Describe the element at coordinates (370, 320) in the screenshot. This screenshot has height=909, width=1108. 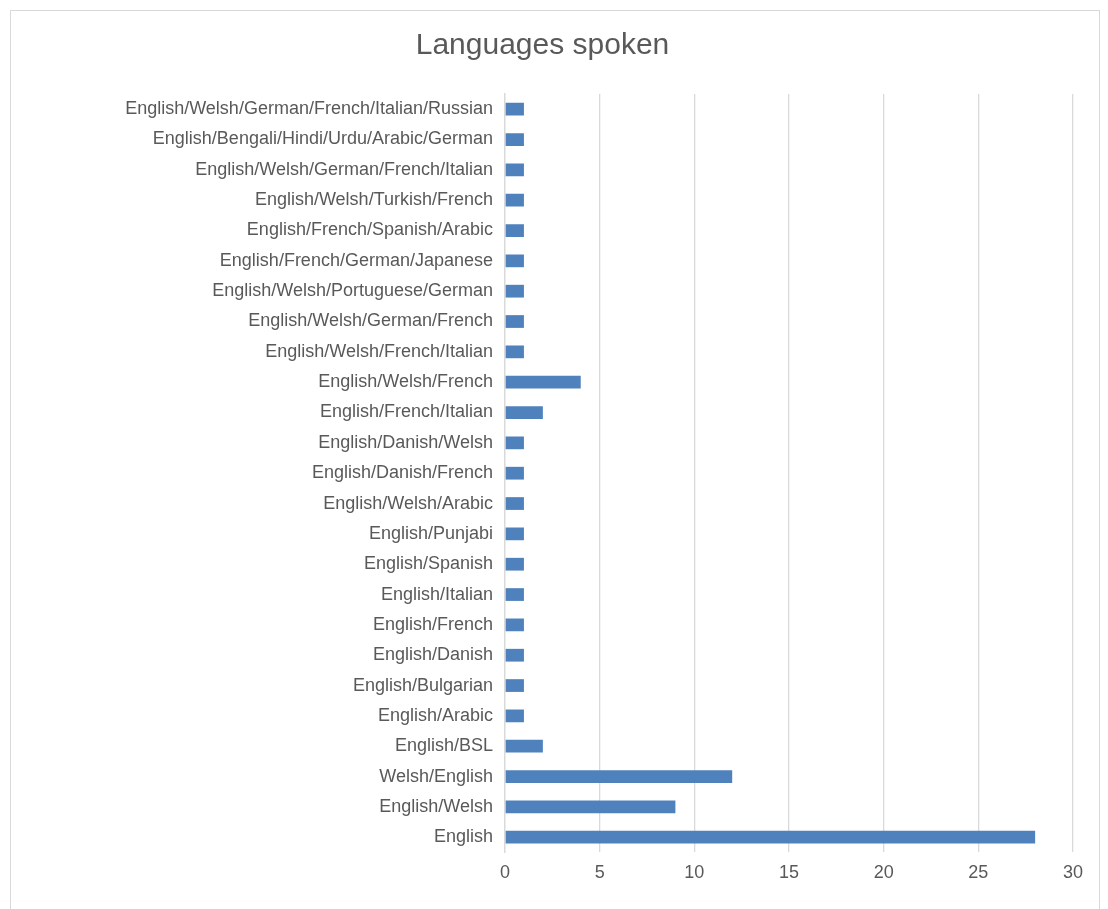
I see `y-tick-label: English/Welsh/German/French` at that location.